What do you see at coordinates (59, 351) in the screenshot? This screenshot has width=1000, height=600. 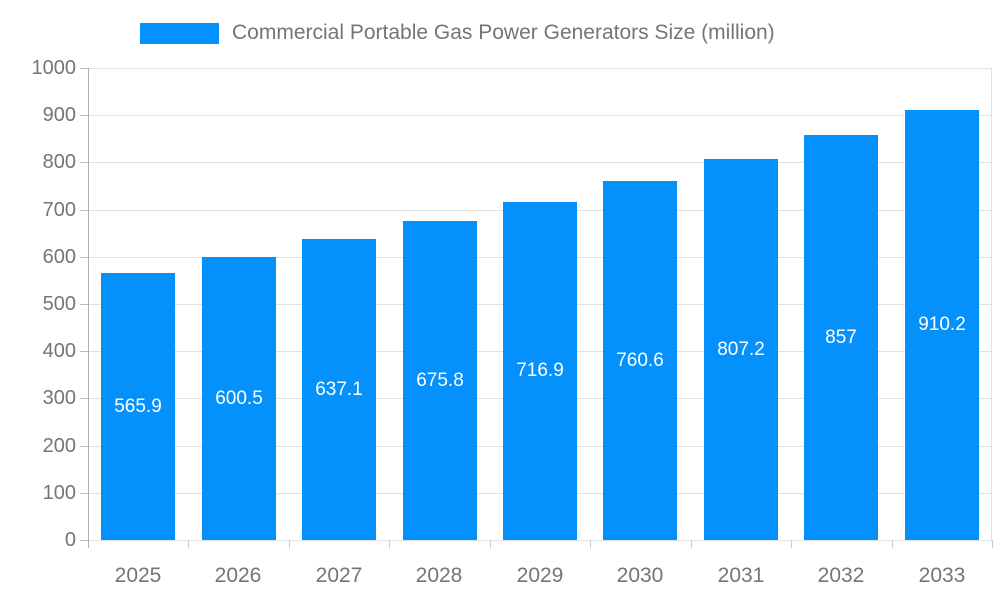 I see `y-tick-label: 400` at bounding box center [59, 351].